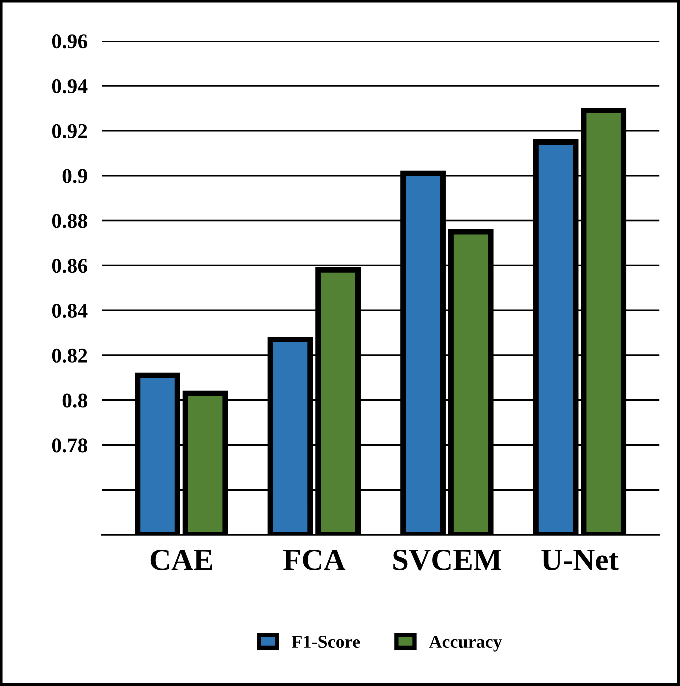  What do you see at coordinates (70, 355) in the screenshot?
I see `y-tick-label: 0.82` at bounding box center [70, 355].